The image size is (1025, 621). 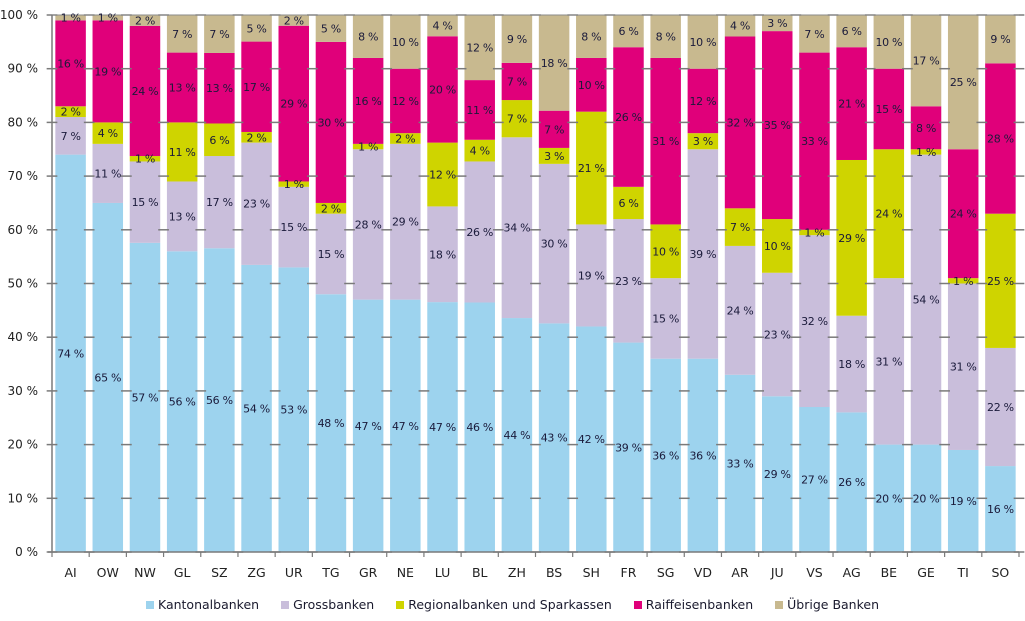 I want to click on data-label: 65 %, so click(x=107, y=377).